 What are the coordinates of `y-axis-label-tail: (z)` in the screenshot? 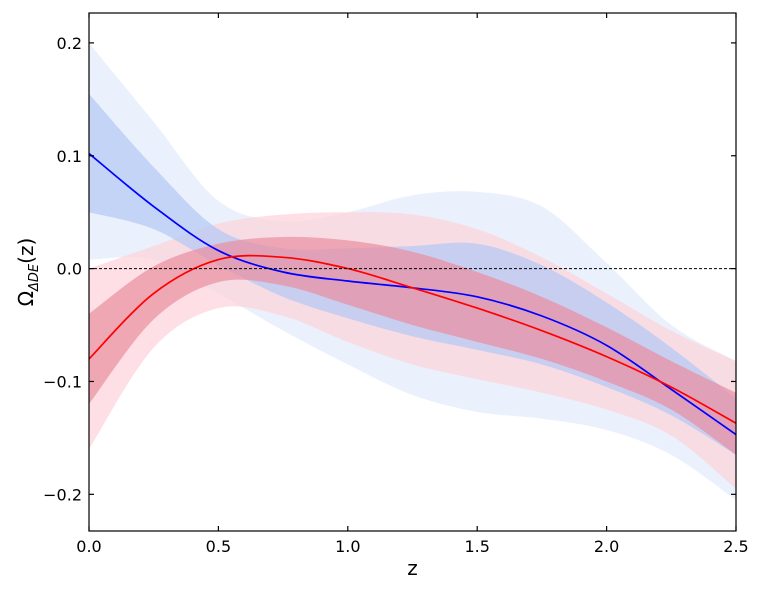 It's located at (26, 251).